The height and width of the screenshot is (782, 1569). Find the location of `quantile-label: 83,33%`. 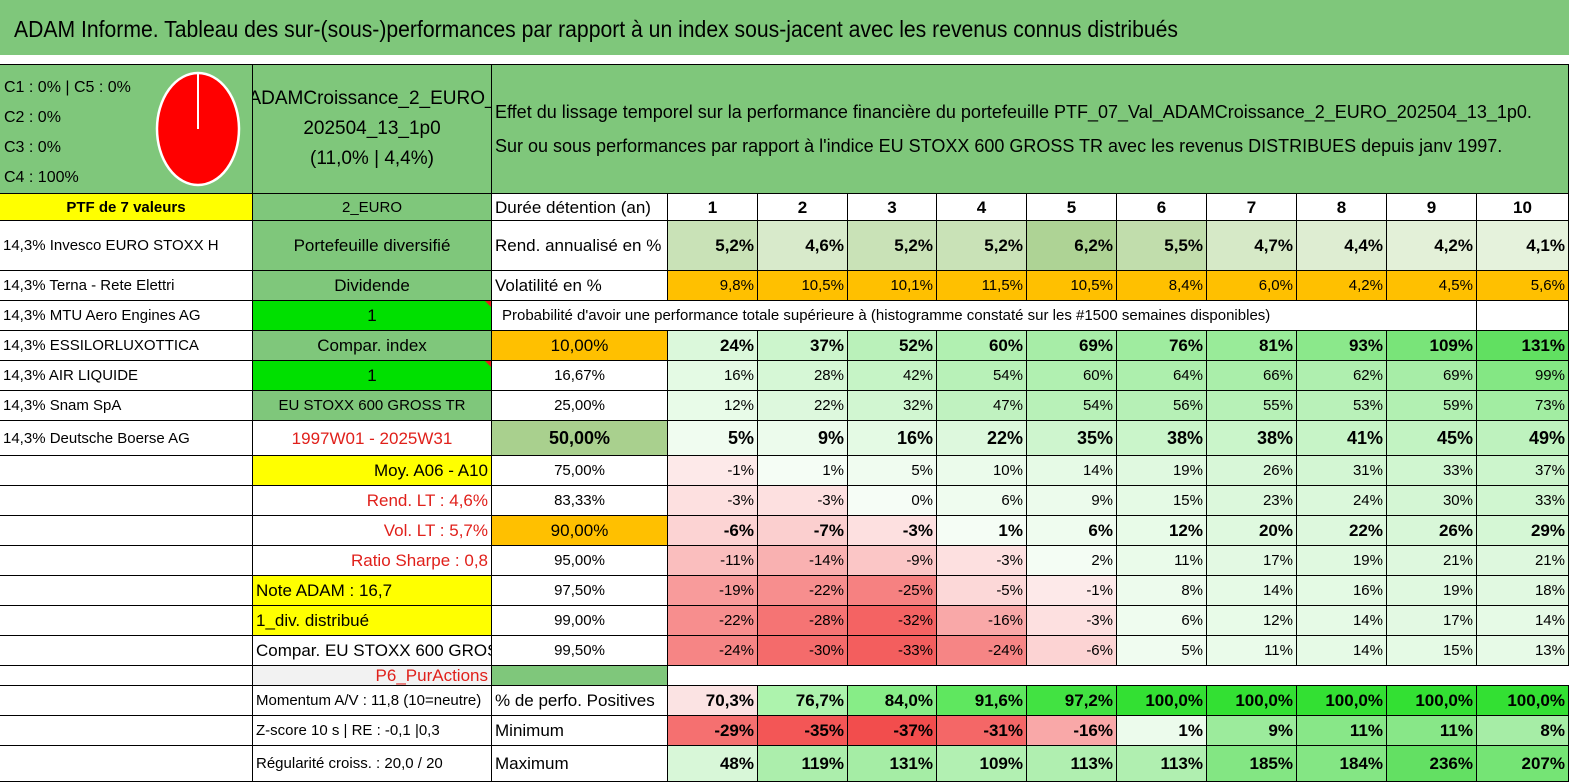

quantile-label: 83,33% is located at coordinates (579, 500).